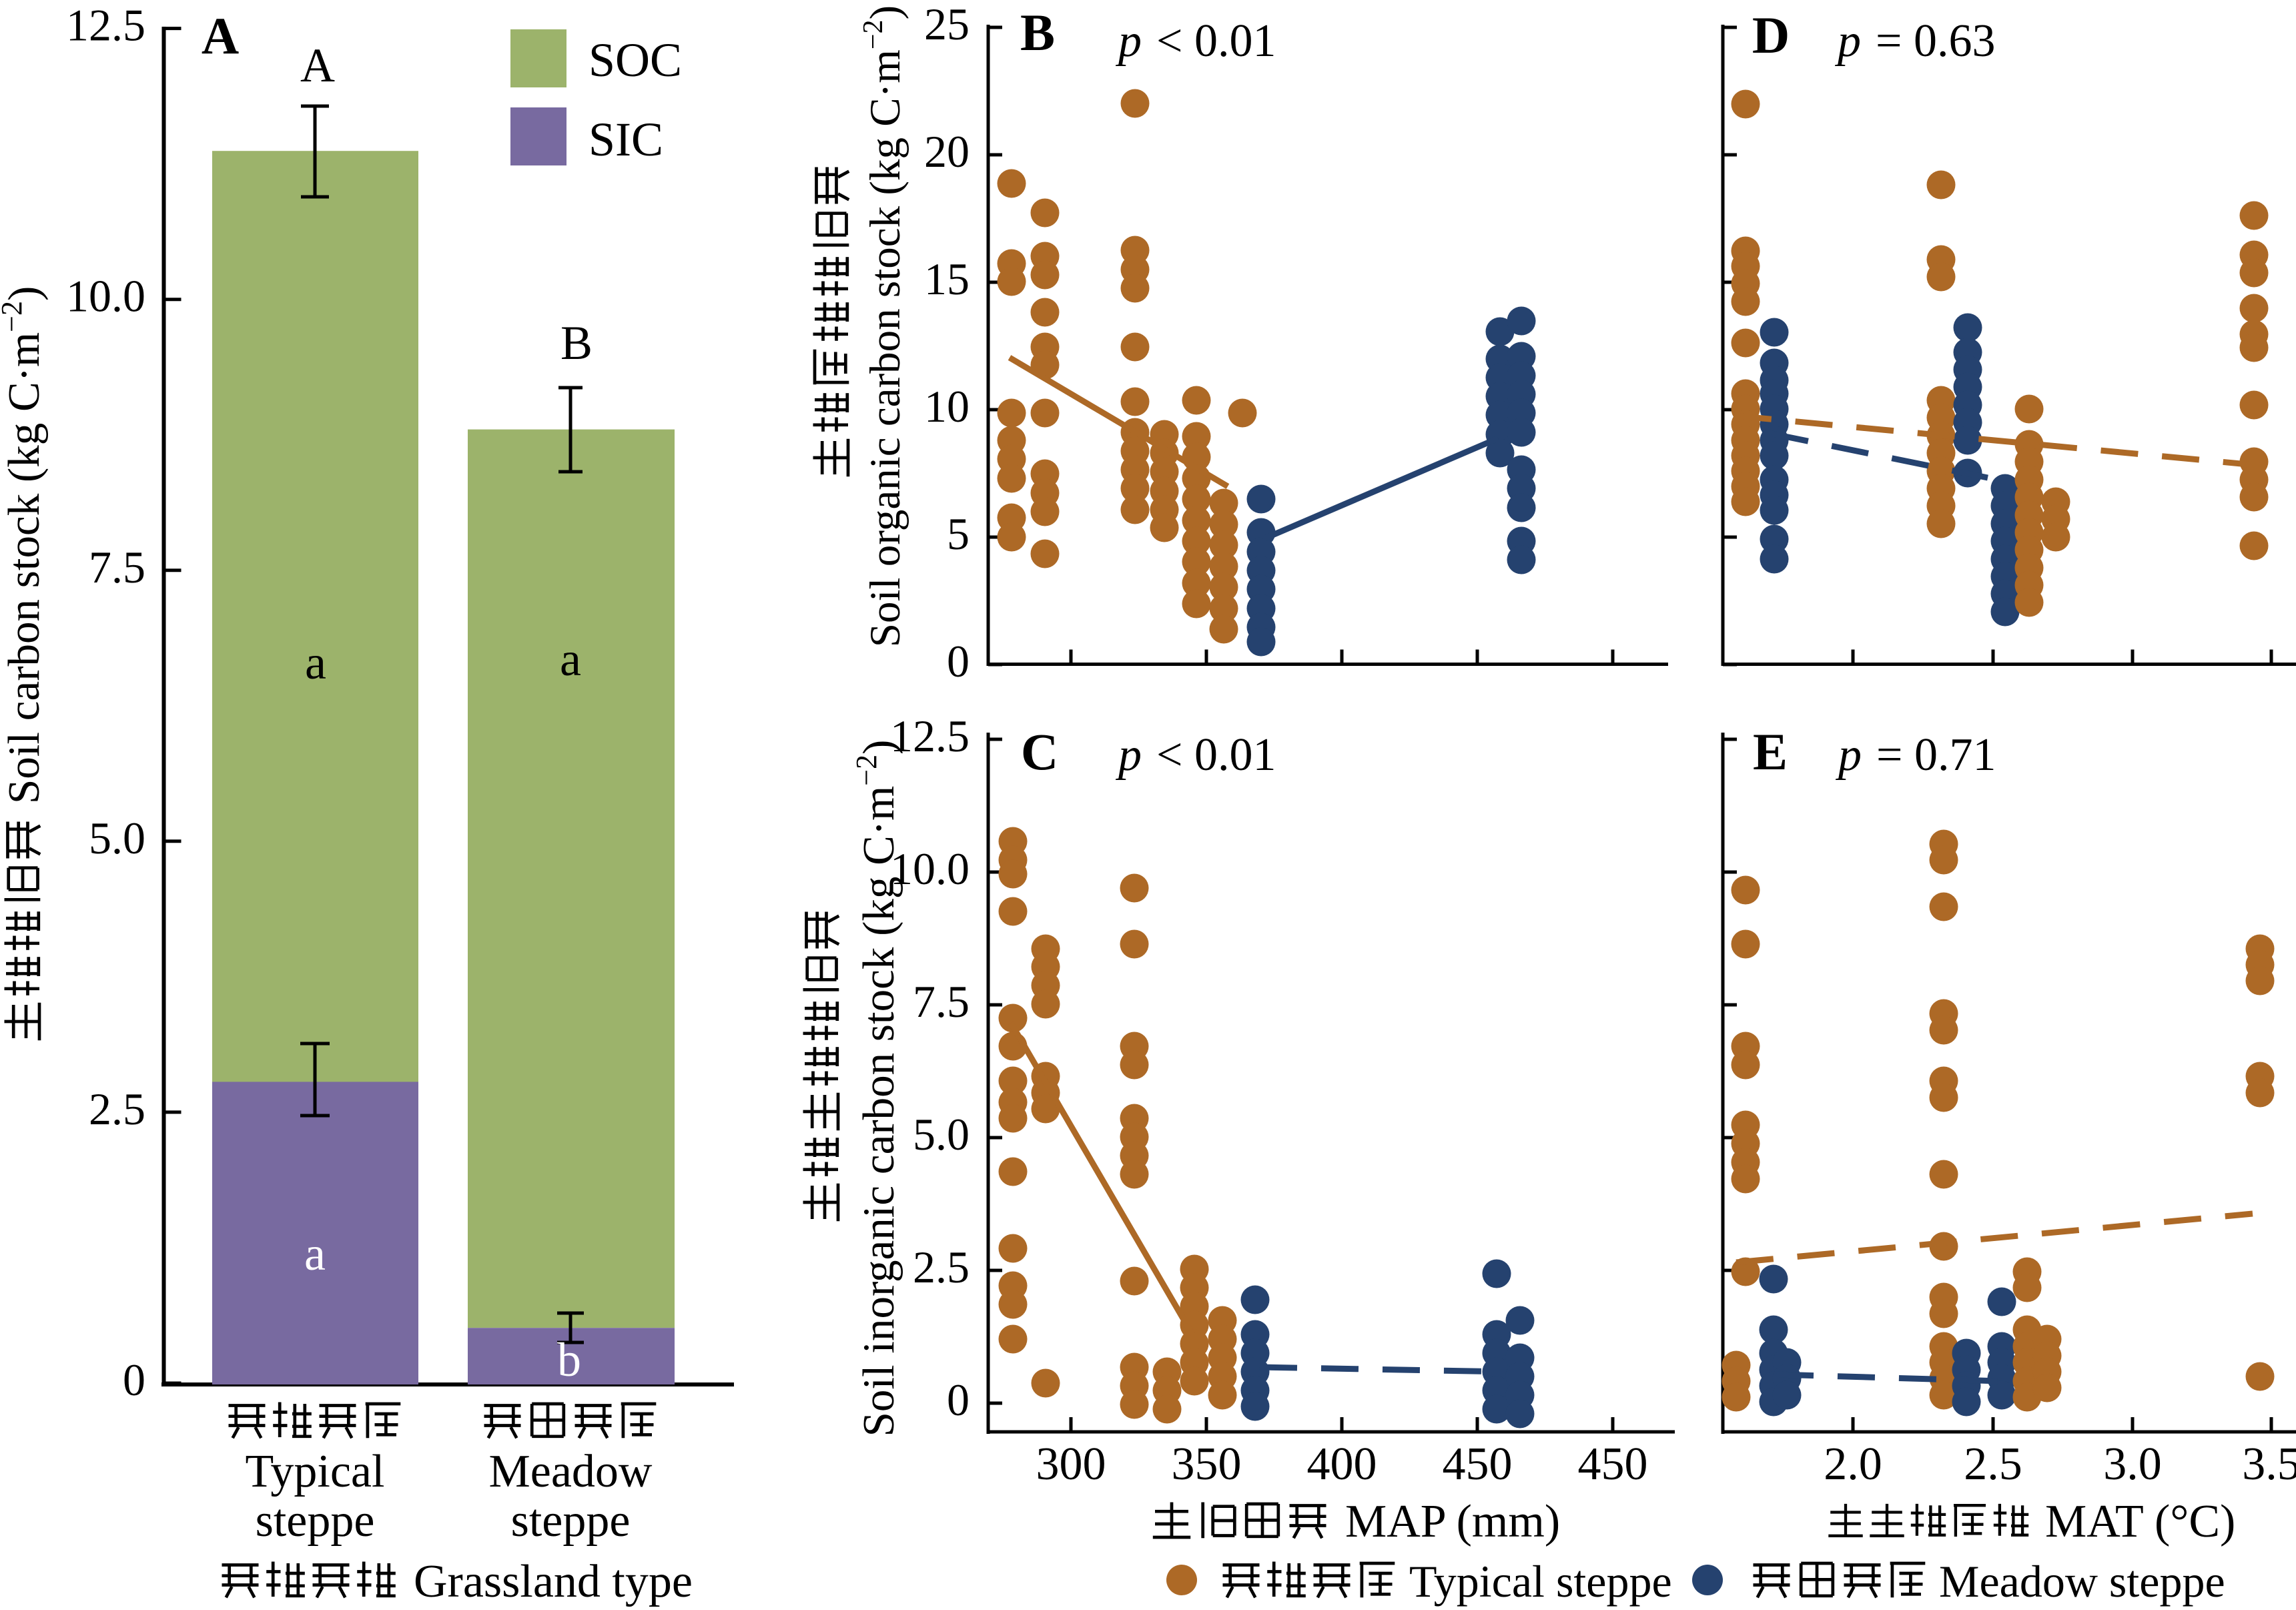 Image resolution: width=2296 pixels, height=1610 pixels. What do you see at coordinates (1540, 1581) in the screenshot?
I see `svg-text: Typical steppe` at bounding box center [1540, 1581].